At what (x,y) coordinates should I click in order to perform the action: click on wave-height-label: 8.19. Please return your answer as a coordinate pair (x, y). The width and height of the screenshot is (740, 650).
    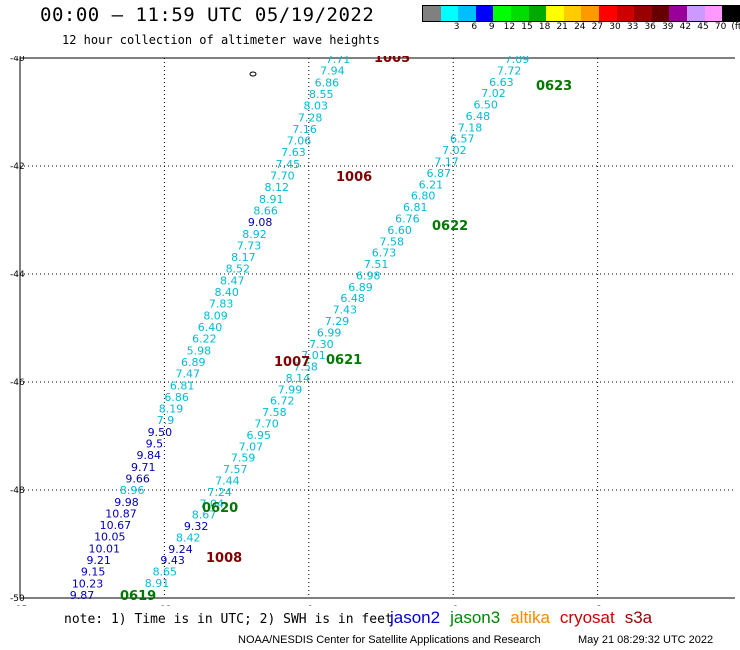
    Looking at the image, I should click on (171, 409).